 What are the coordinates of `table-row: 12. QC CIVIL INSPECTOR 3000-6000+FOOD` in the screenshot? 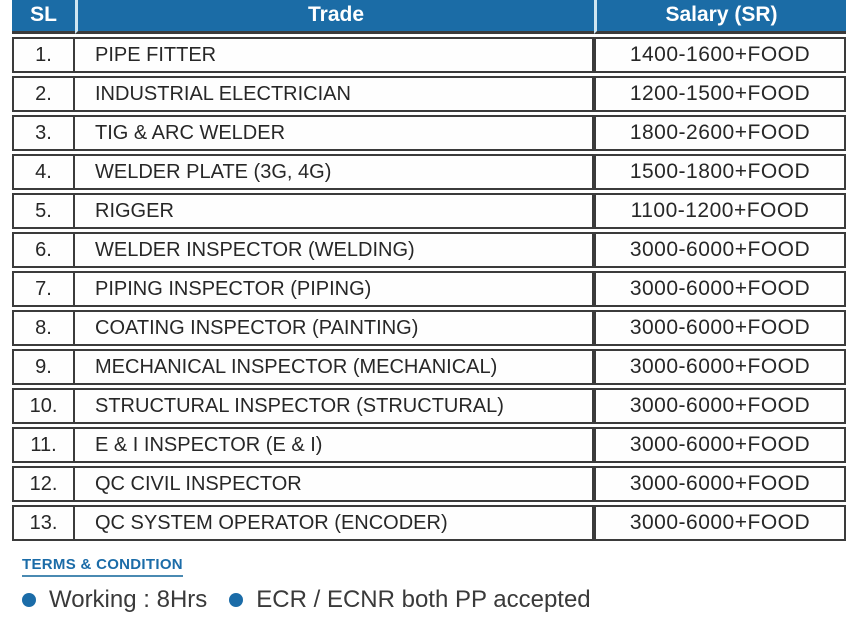 It's located at (429, 484).